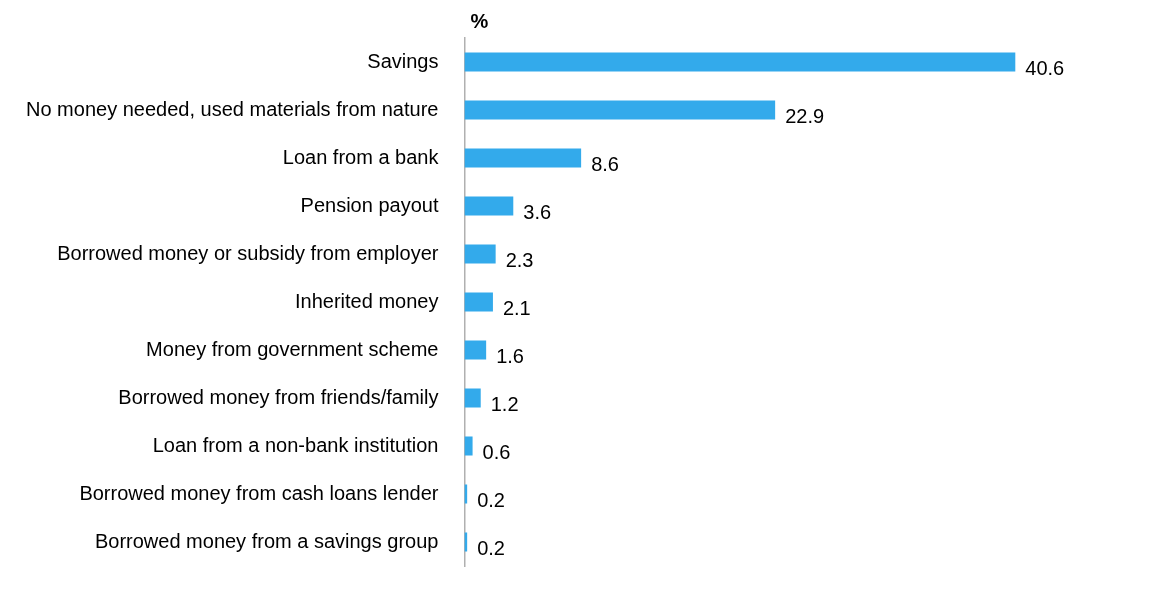 Image resolution: width=1165 pixels, height=604 pixels. Describe the element at coordinates (516, 307) in the screenshot. I see `data-label: 2.1` at that location.